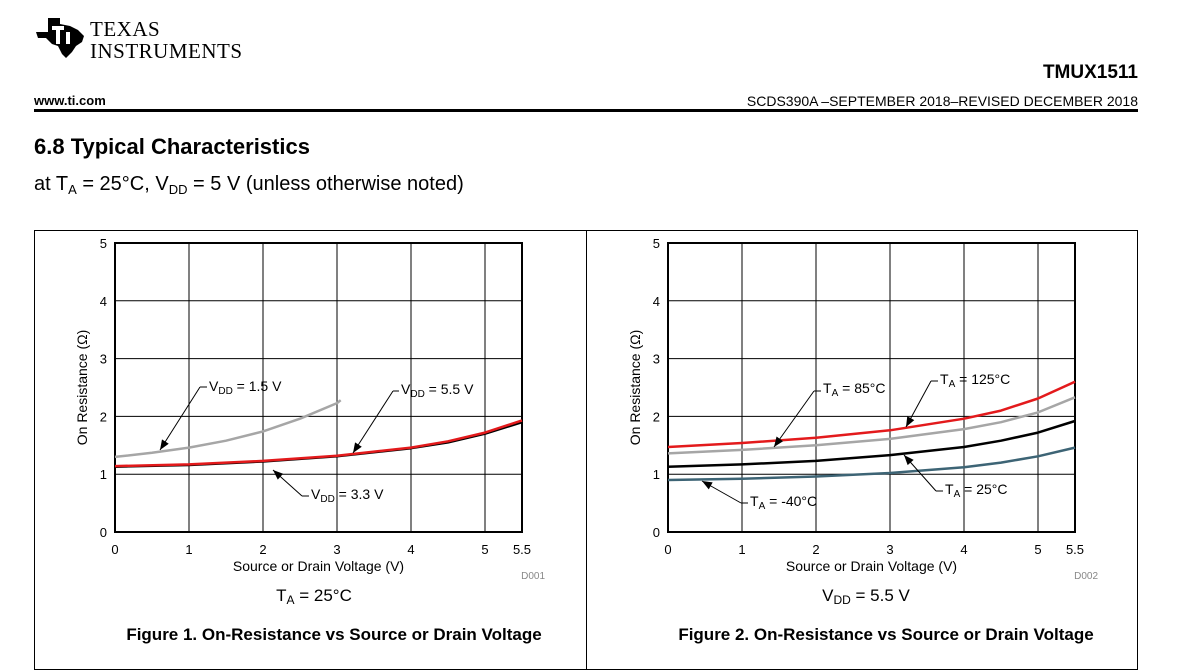 This screenshot has width=1197, height=670. Describe the element at coordinates (586, 450) in the screenshot. I see `figure-divider` at that location.